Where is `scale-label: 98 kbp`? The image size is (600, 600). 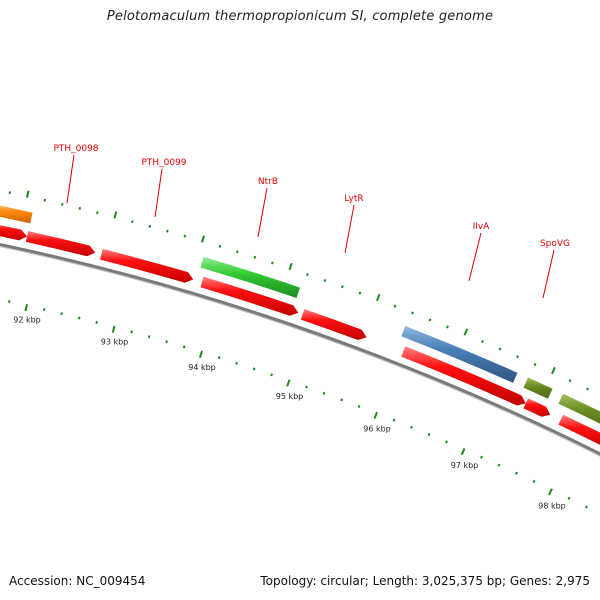 scale-label: 98 kbp is located at coordinates (552, 506).